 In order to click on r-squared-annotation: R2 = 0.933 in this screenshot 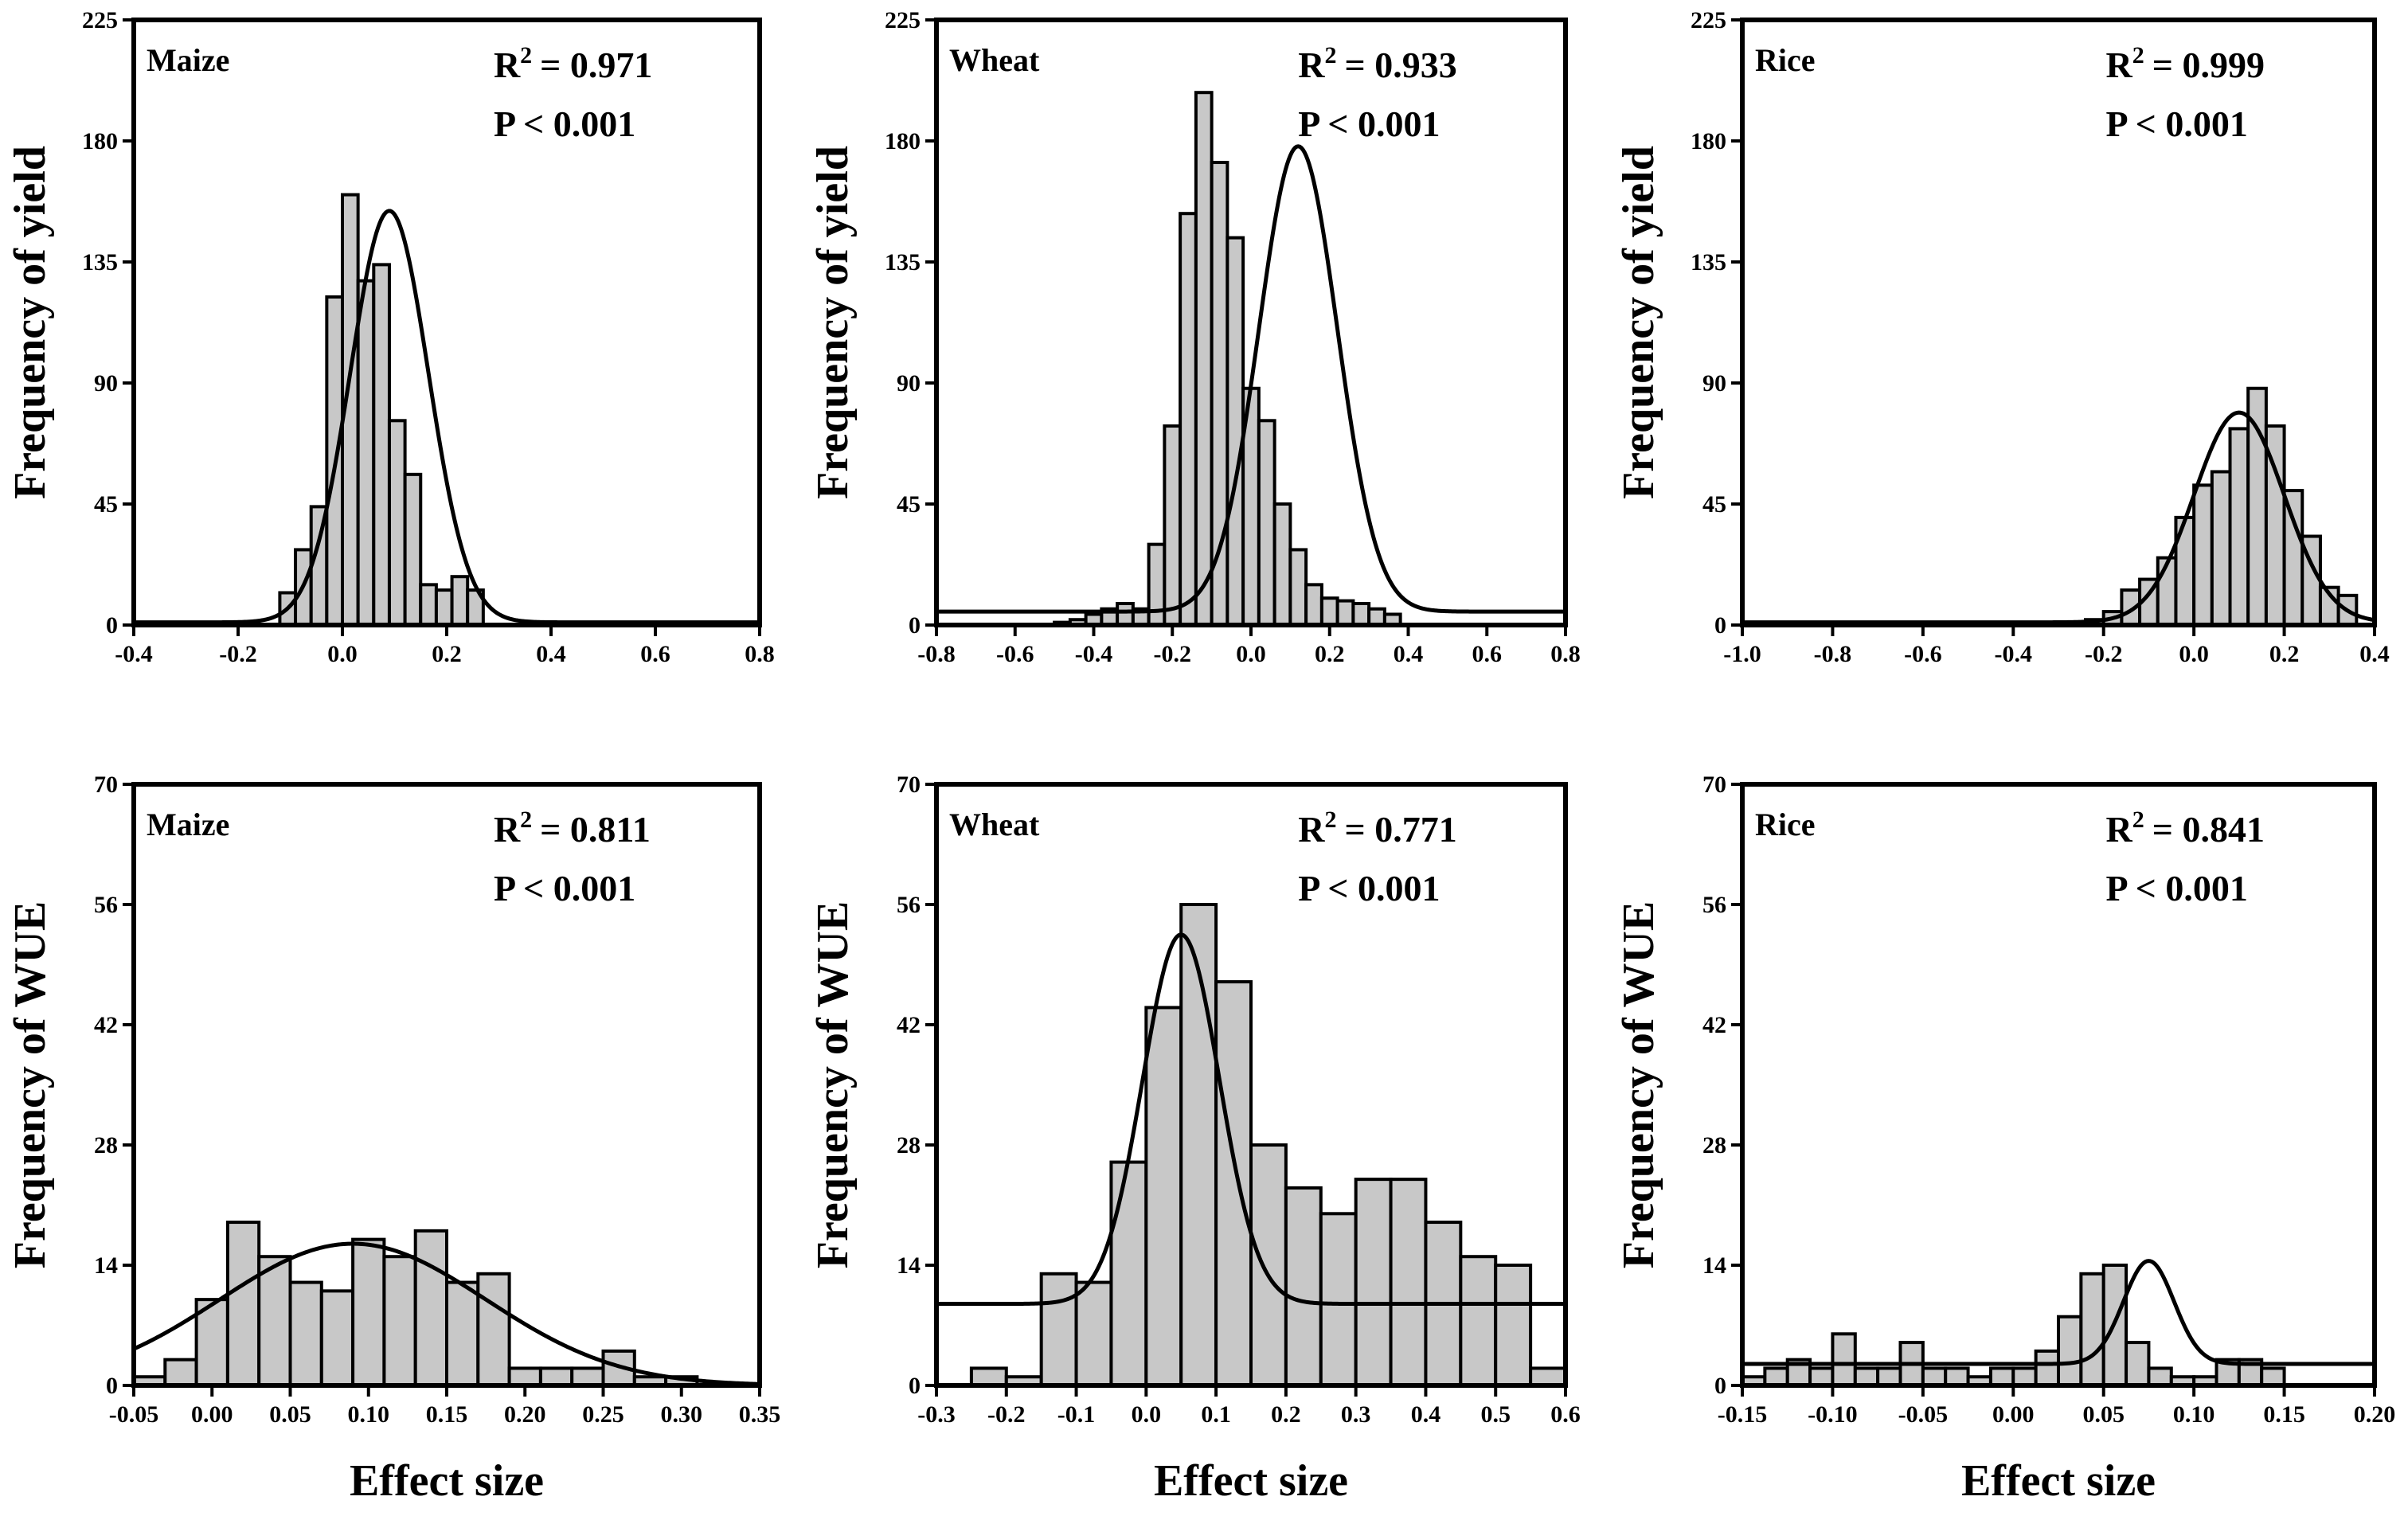, I will do `click(1377, 63)`.